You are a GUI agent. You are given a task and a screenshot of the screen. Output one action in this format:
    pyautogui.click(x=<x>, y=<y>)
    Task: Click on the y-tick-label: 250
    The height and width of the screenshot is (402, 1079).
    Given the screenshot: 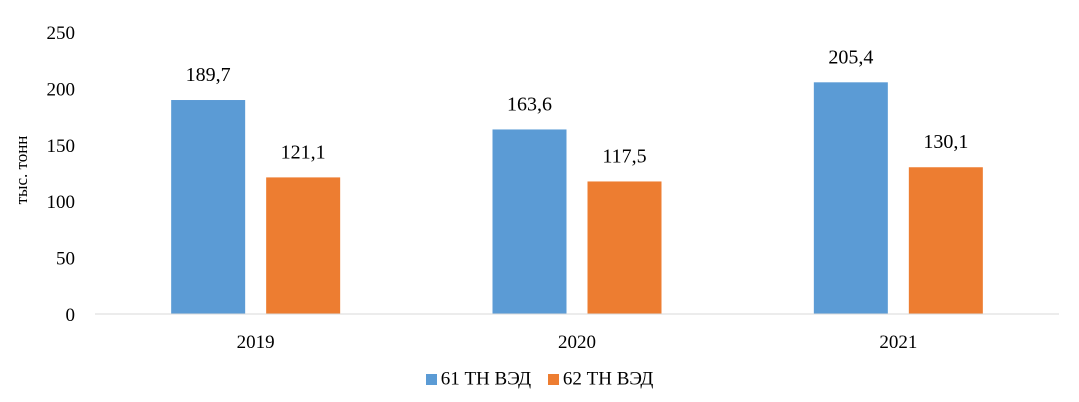 What is the action you would take?
    pyautogui.click(x=61, y=33)
    